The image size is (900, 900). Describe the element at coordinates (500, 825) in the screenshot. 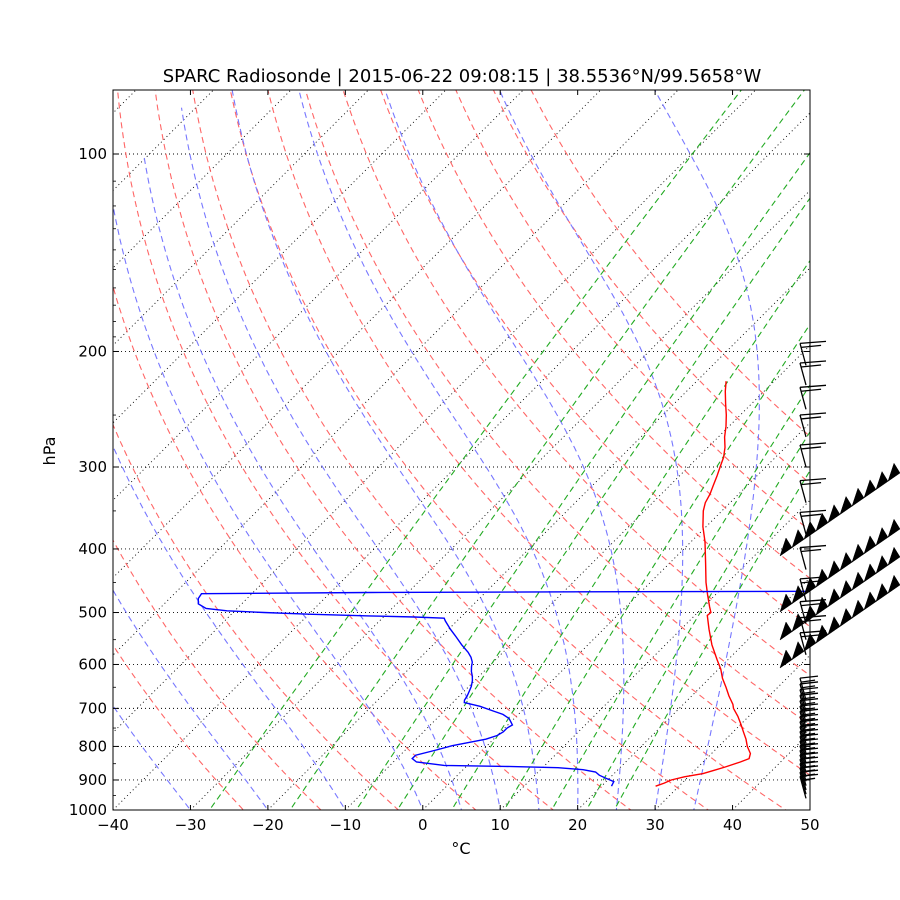

I see `x-tick-label: 10` at that location.